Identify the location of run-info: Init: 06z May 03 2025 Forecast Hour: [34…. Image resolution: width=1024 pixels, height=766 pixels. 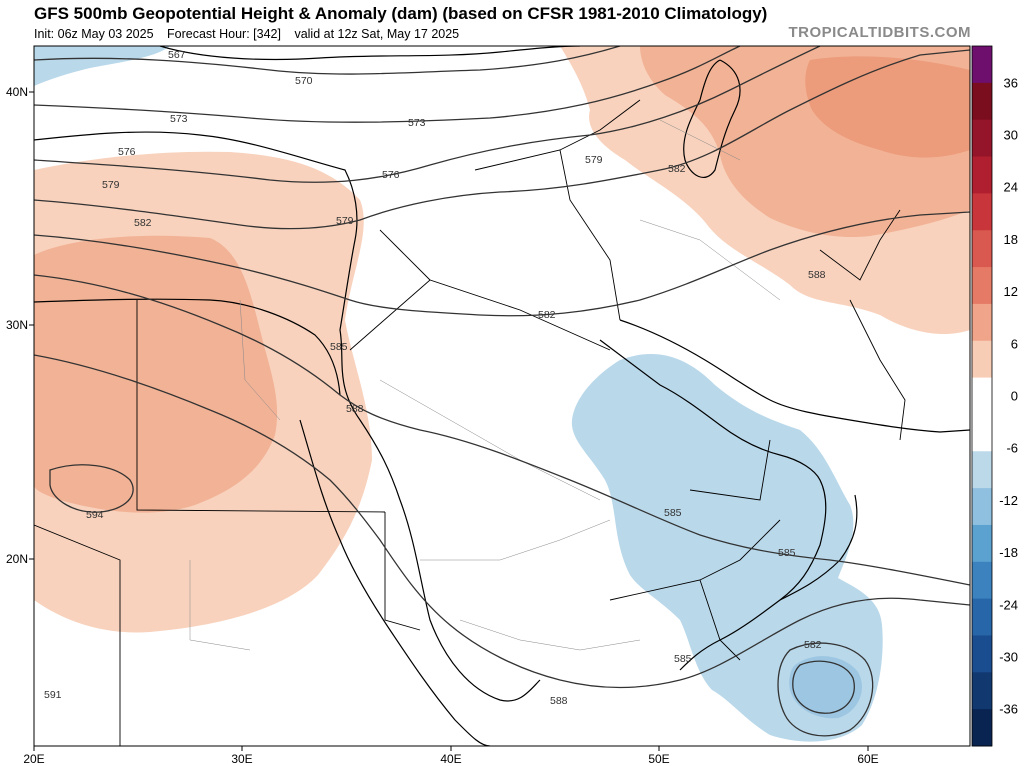
(251, 34).